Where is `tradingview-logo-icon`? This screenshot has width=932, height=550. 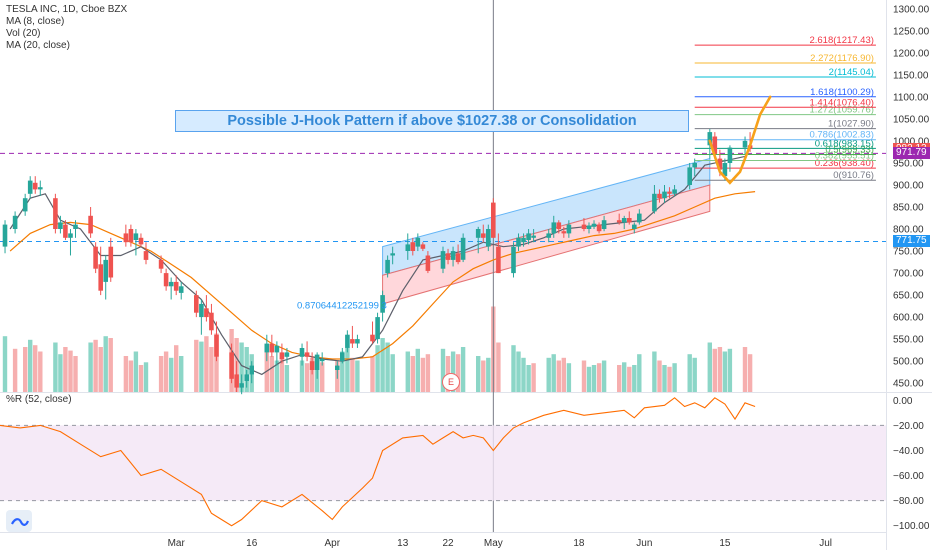 tradingview-logo-icon is located at coordinates (19, 521).